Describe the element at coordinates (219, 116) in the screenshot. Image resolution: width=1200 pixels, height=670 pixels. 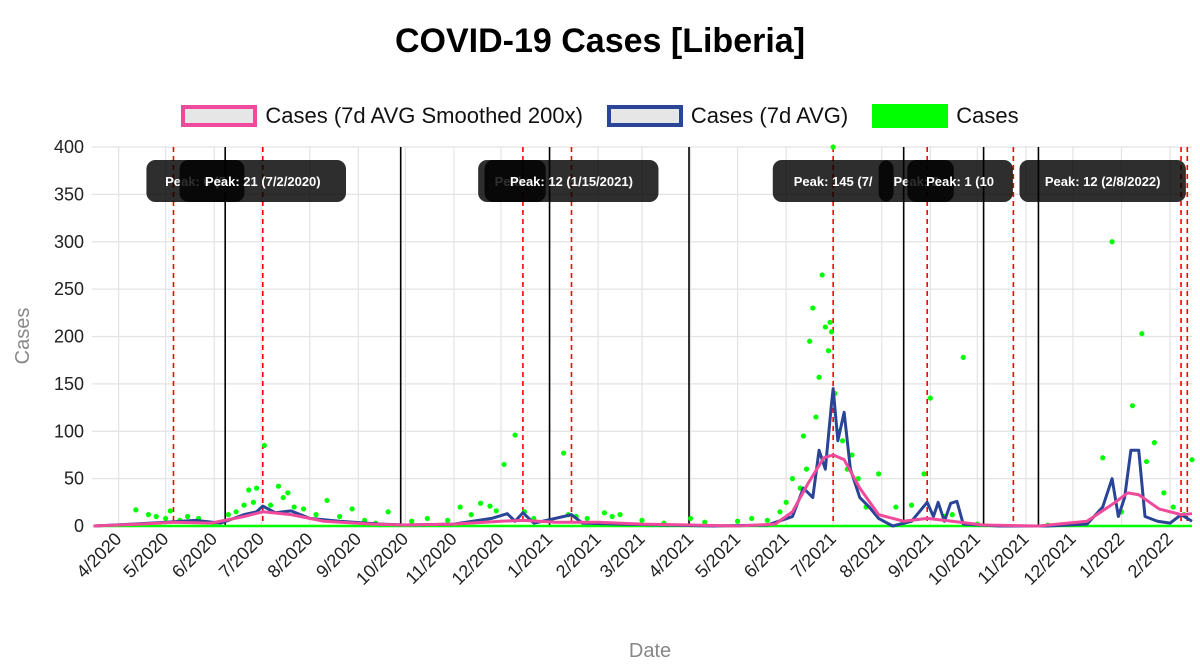
I see `legend-key-smoothed` at that location.